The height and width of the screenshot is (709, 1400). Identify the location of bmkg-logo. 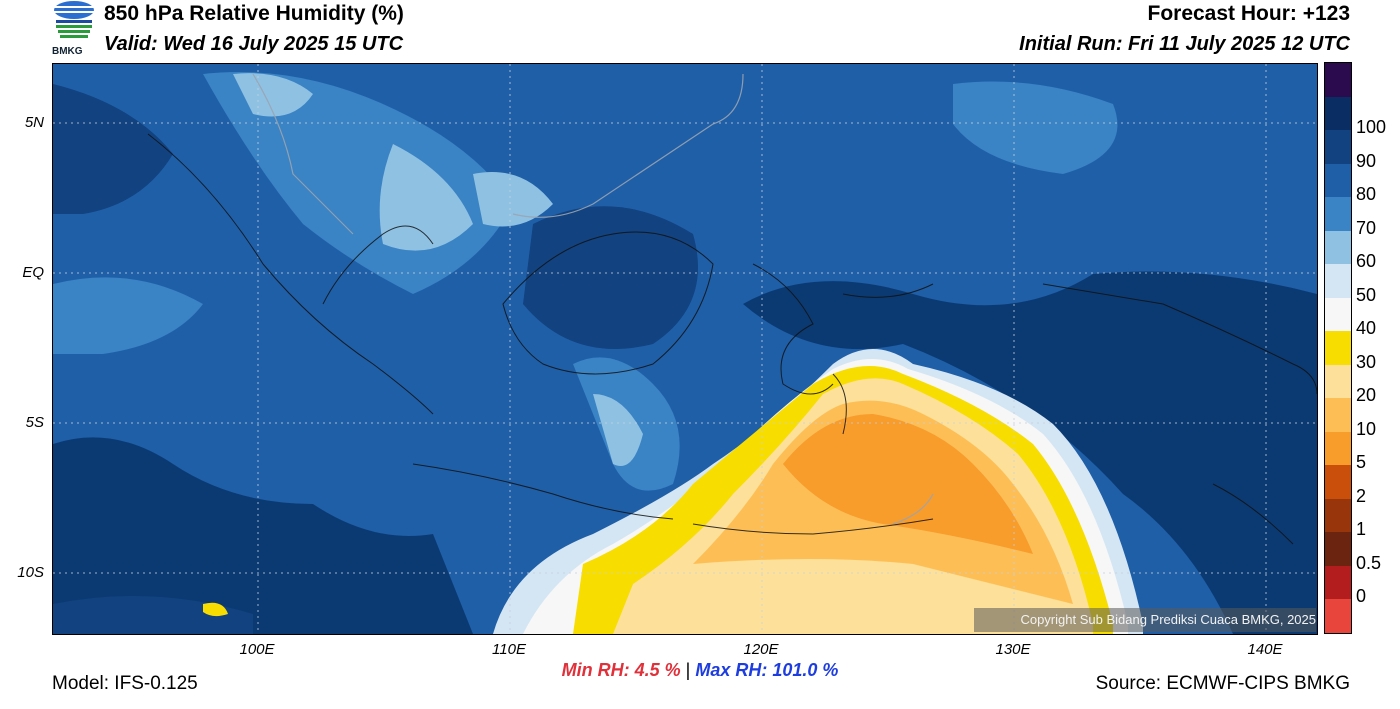
(76, 30).